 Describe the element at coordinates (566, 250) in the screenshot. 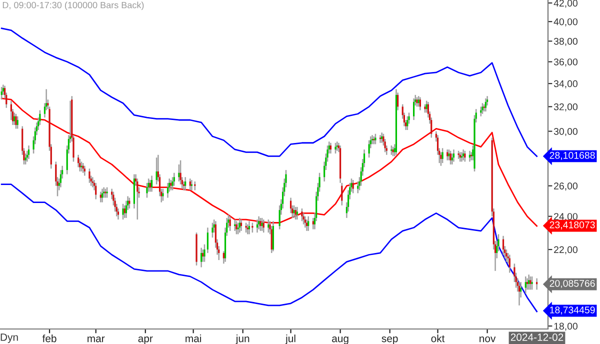

I see `y-tick-label: 22,00` at that location.